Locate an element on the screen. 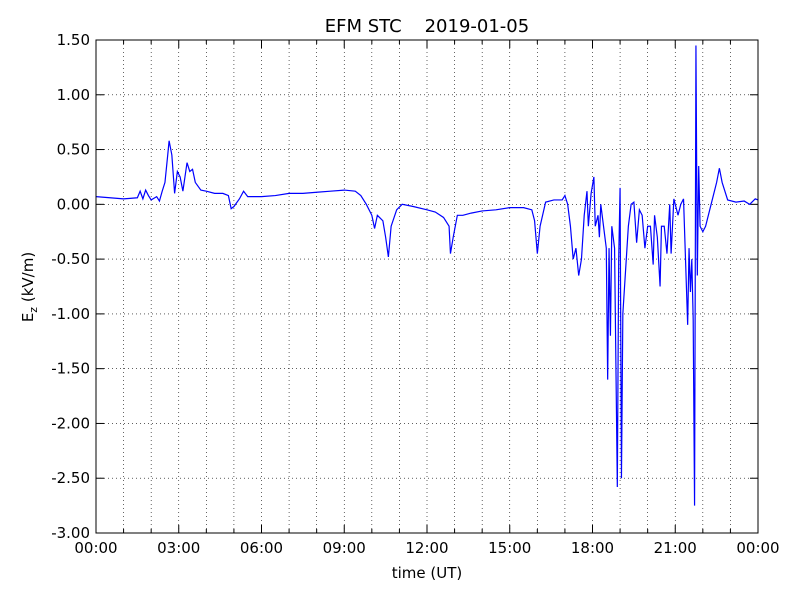 This screenshot has height=600, width=800. x-axis-label: time (UT) is located at coordinates (427, 573).